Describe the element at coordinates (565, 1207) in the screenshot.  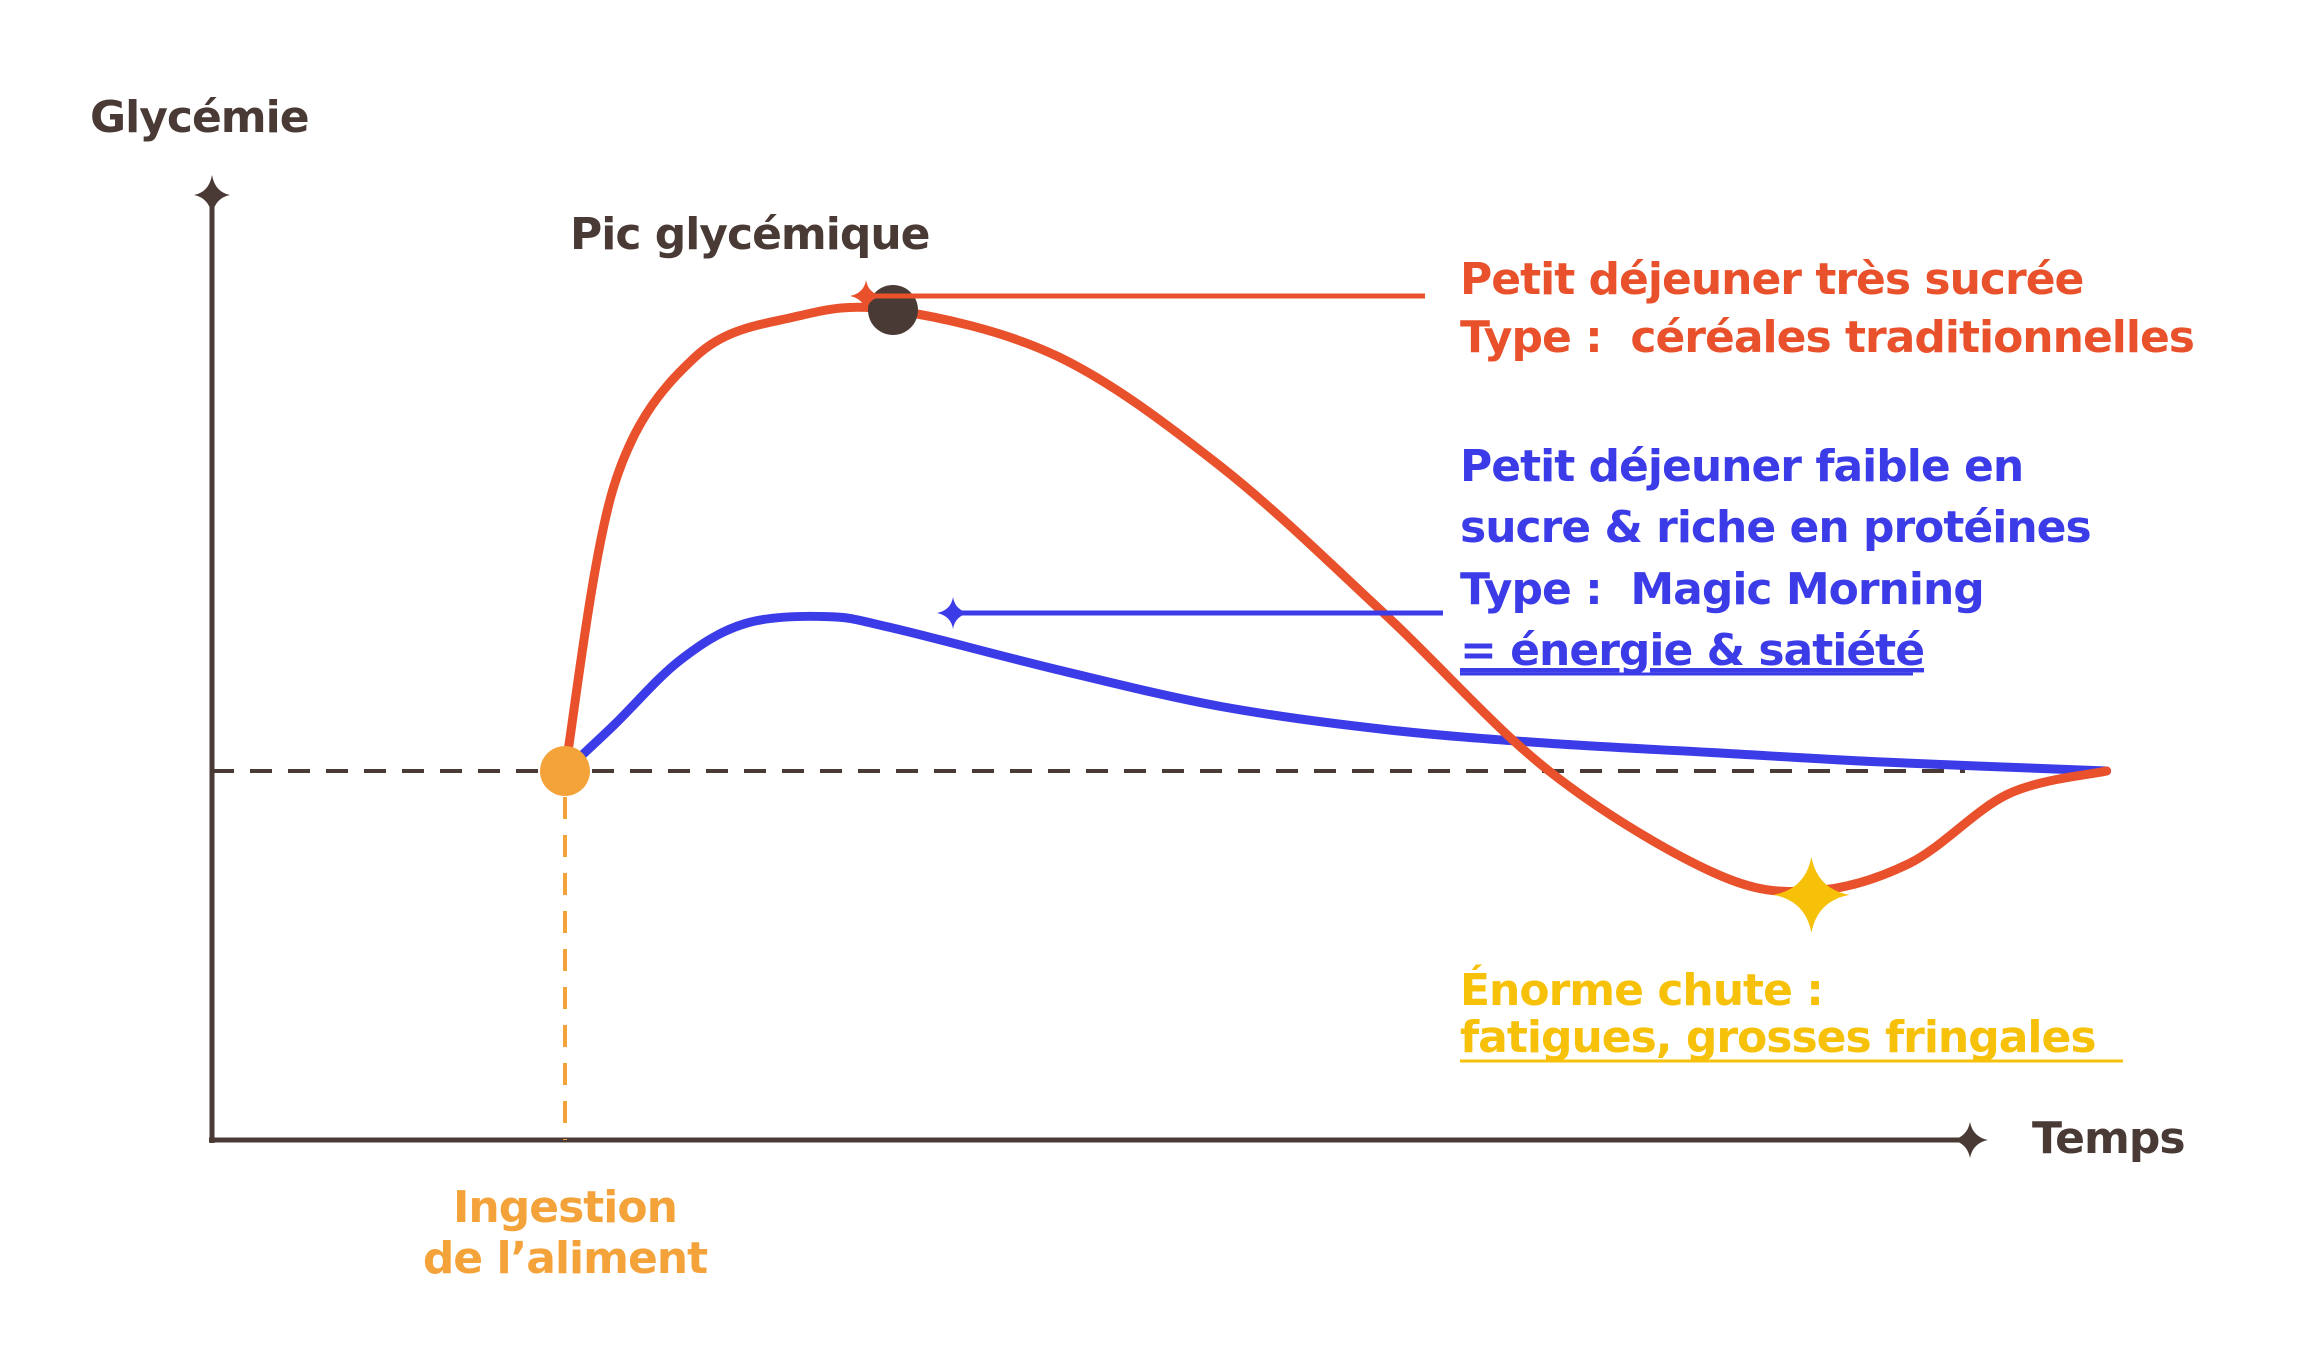
I see `ingestion-label-line1: Ingestion` at that location.